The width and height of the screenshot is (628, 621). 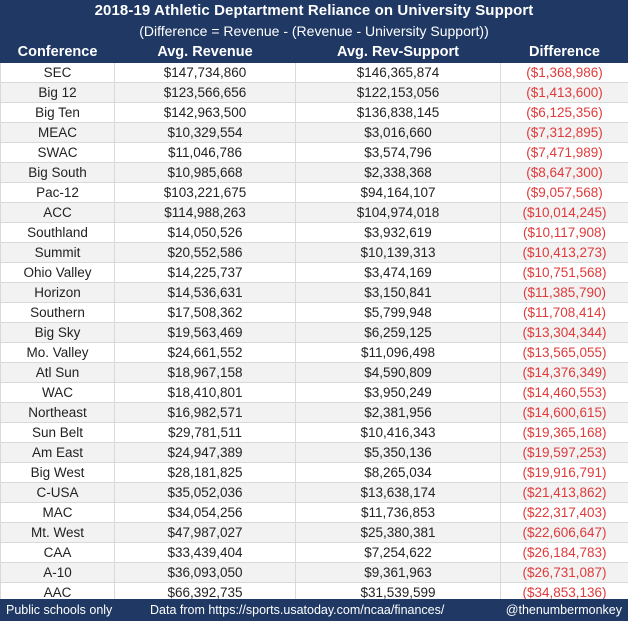 What do you see at coordinates (564, 172) in the screenshot?
I see `cell-difference: ($8,647,300)` at bounding box center [564, 172].